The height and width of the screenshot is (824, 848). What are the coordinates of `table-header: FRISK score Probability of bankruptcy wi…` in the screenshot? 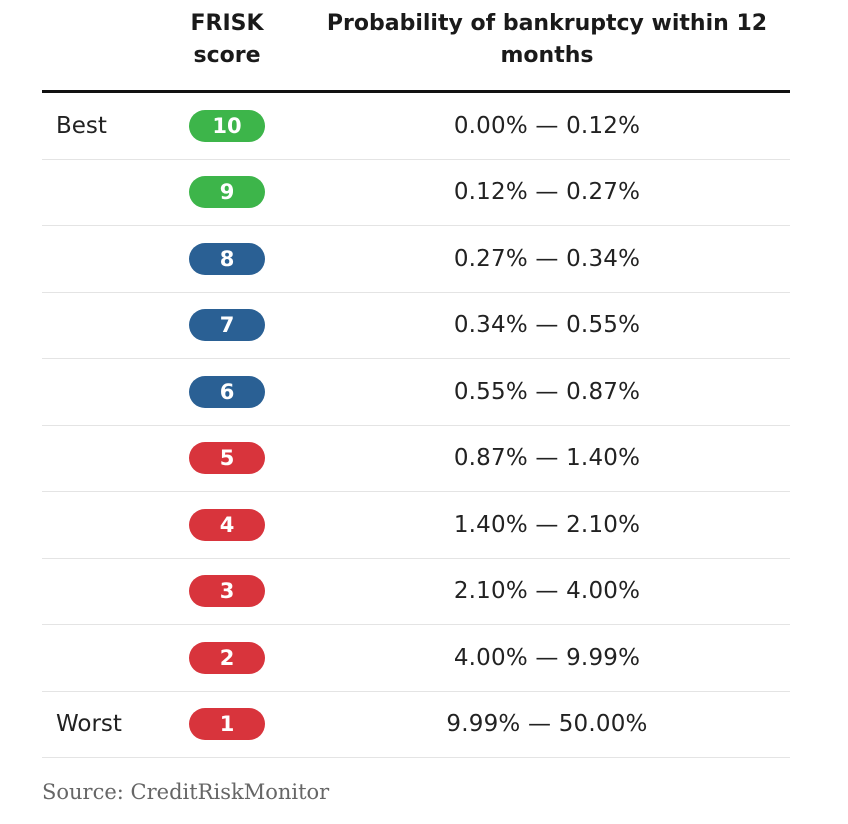 It's located at (416, 46).